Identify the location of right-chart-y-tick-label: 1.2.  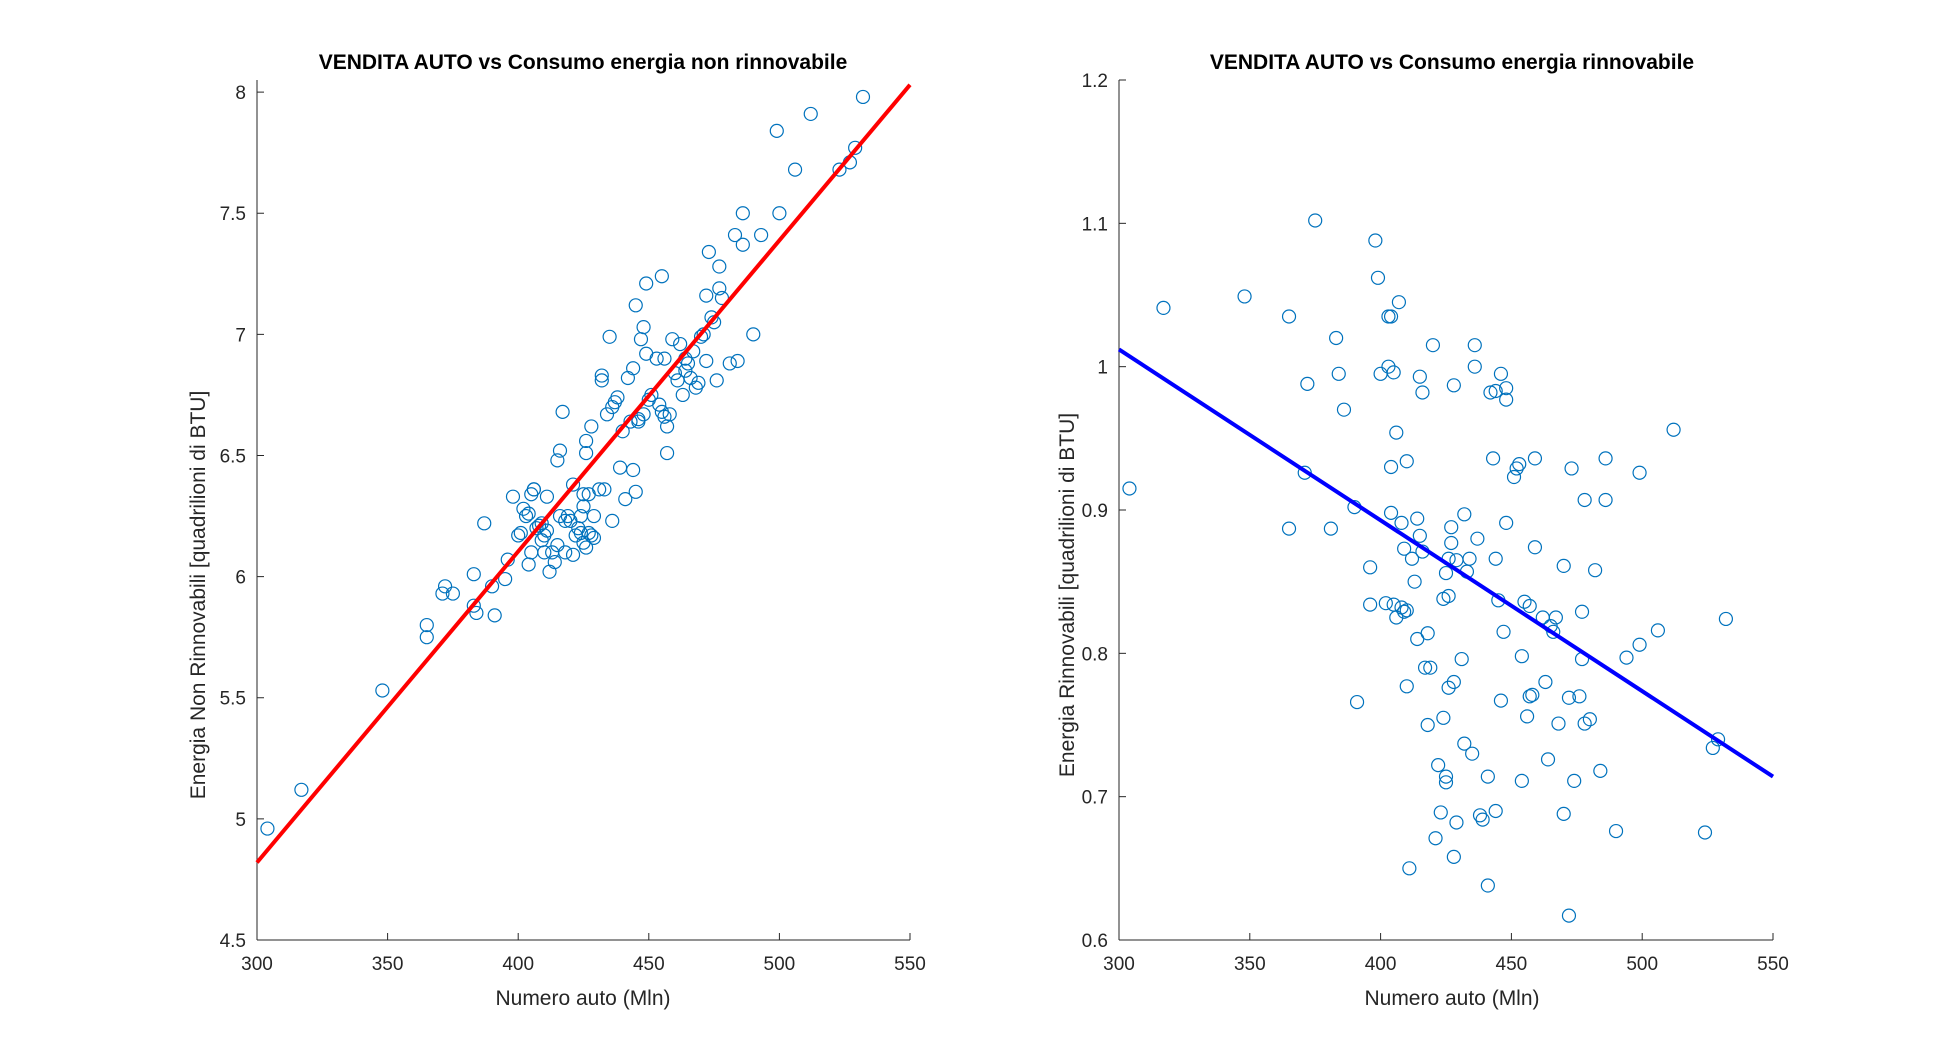
(1095, 81).